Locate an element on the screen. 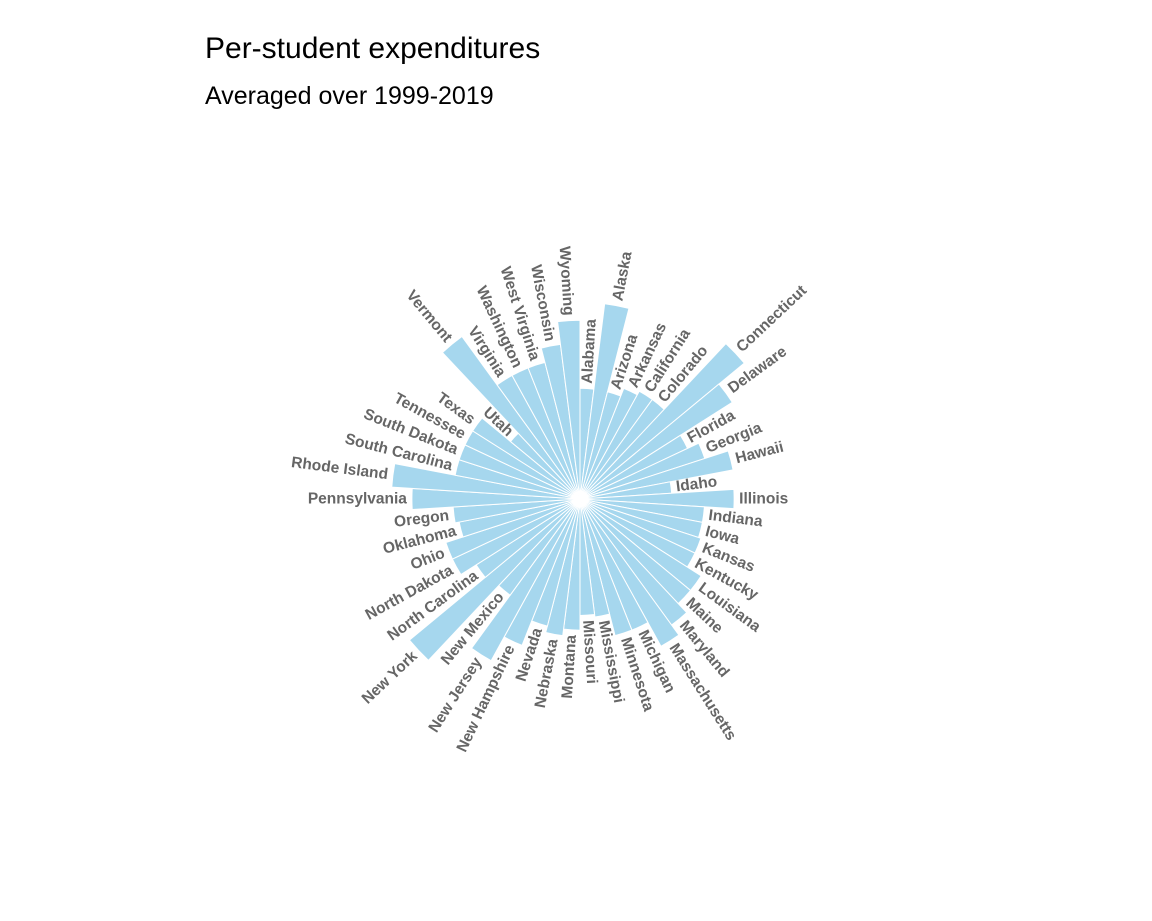 The width and height of the screenshot is (1152, 921). bar-vermont is located at coordinates (511, 417).